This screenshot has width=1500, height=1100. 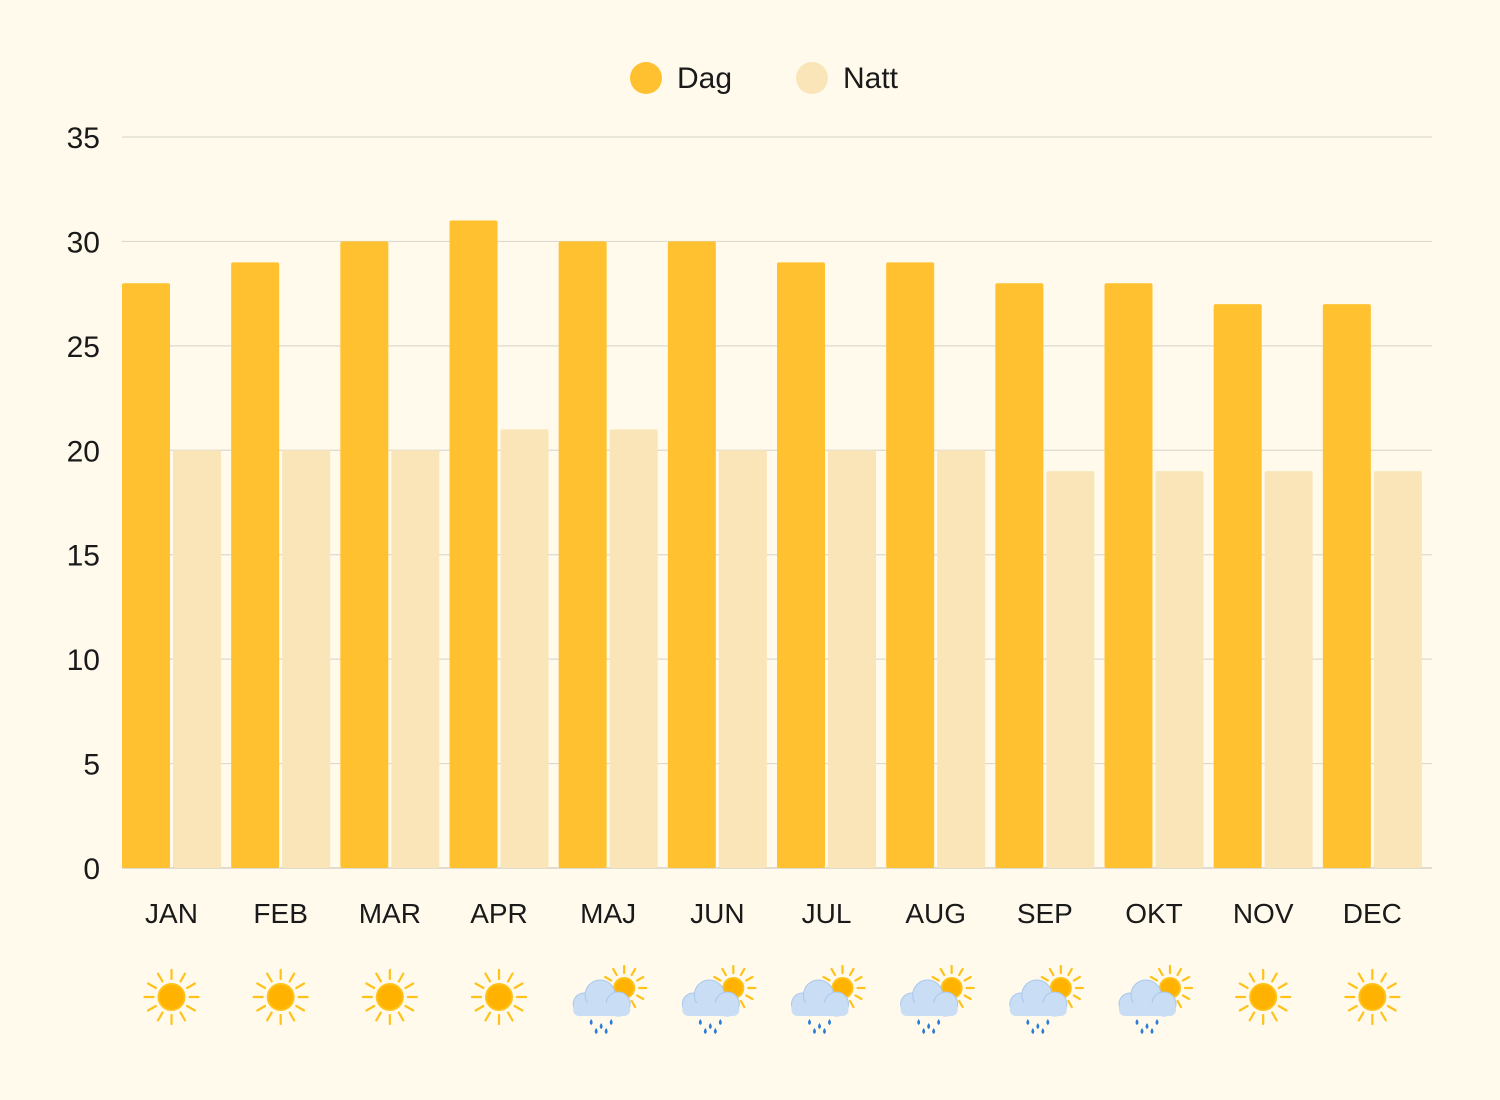 What do you see at coordinates (742, 659) in the screenshot?
I see `bar-natt-jun` at bounding box center [742, 659].